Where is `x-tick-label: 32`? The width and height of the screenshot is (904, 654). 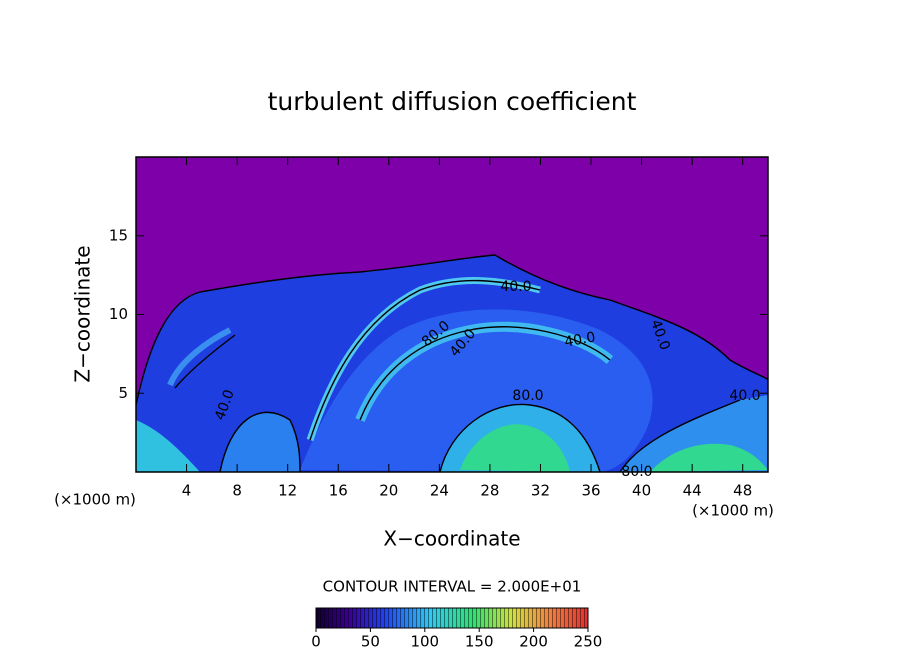 x-tick-label: 32 is located at coordinates (540, 491).